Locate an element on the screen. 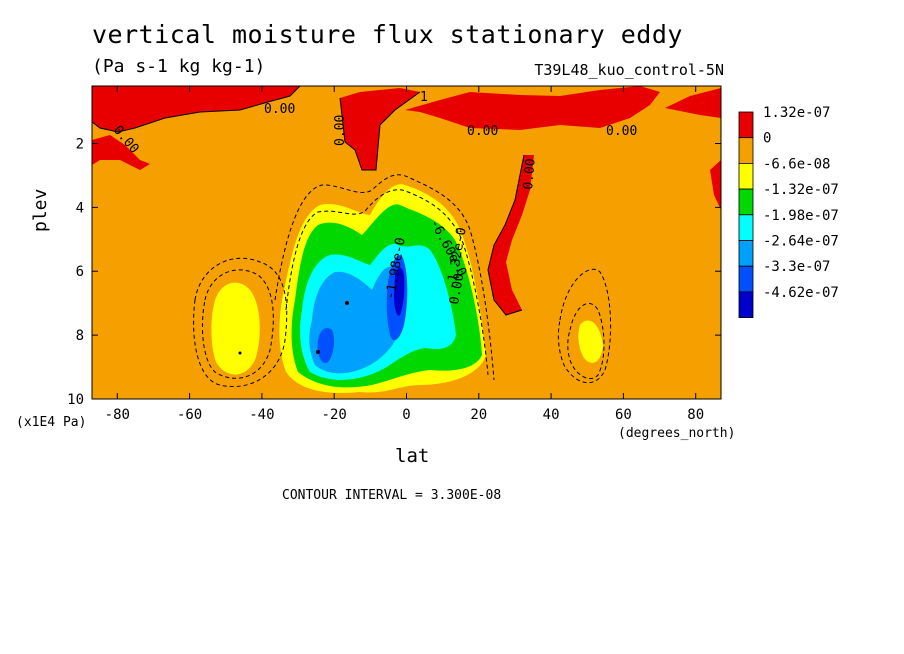 The width and height of the screenshot is (904, 654). legend-label: -1.98e-07 is located at coordinates (801, 216).